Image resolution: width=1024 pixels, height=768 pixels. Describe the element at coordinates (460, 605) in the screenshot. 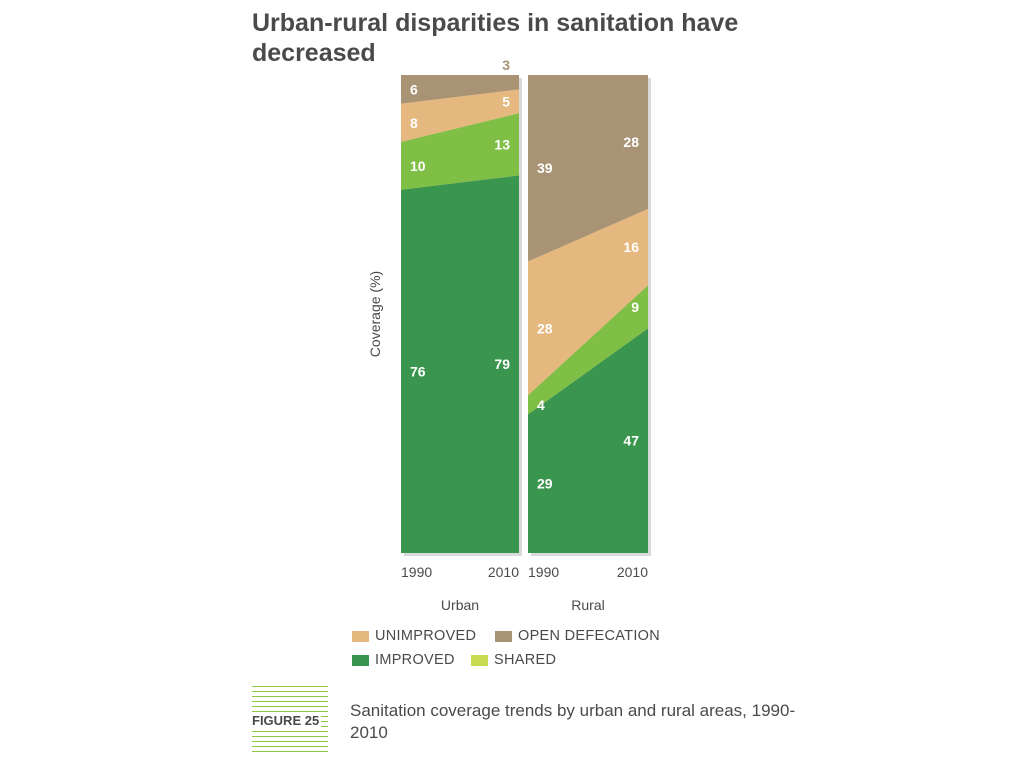

I see `panel-label-urban: Urban` at that location.